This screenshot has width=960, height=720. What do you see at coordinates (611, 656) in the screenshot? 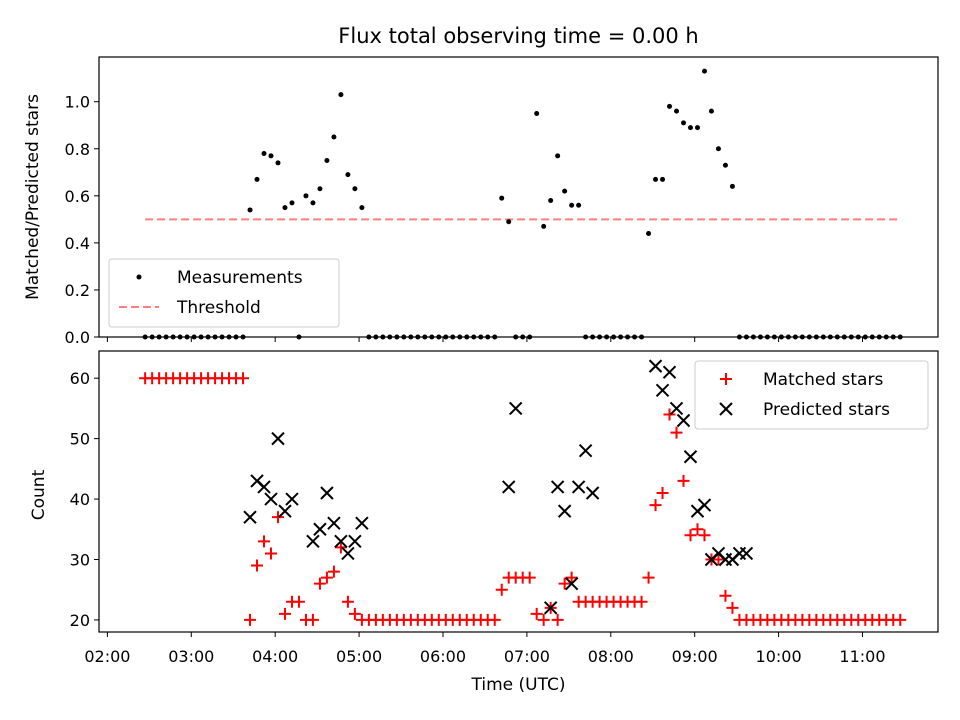
I see `x-tick-label: 08:00` at bounding box center [611, 656].